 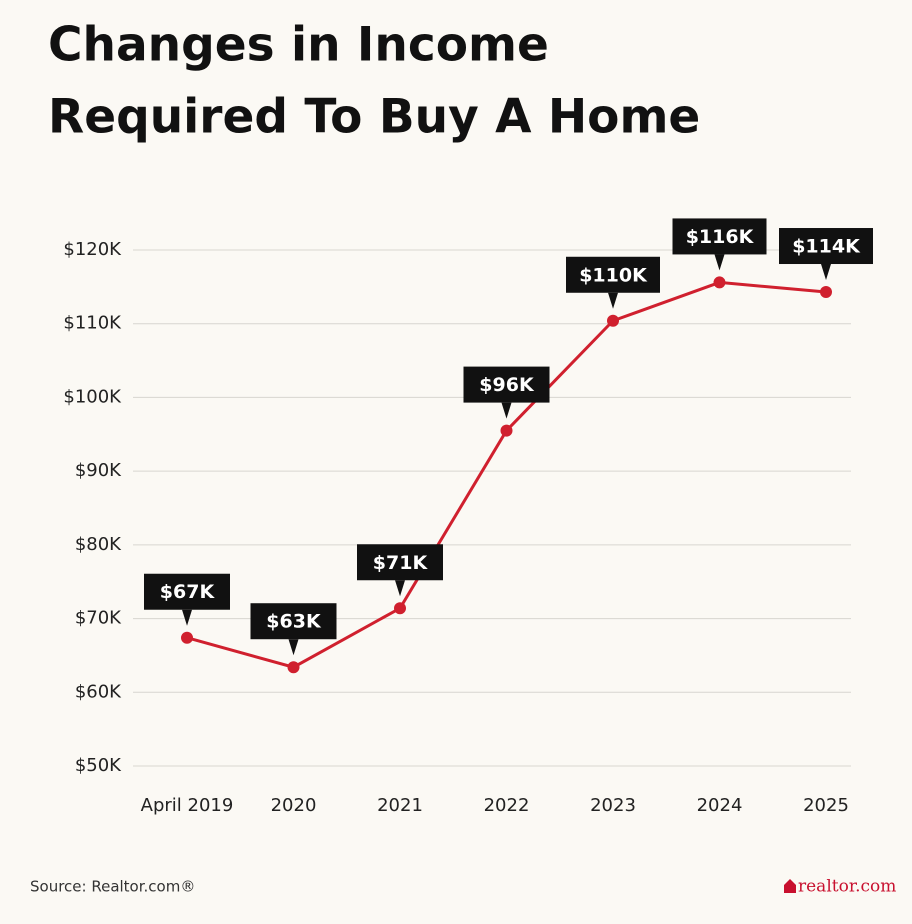 What do you see at coordinates (613, 805) in the screenshot?
I see `x-tick-label: 2023` at bounding box center [613, 805].